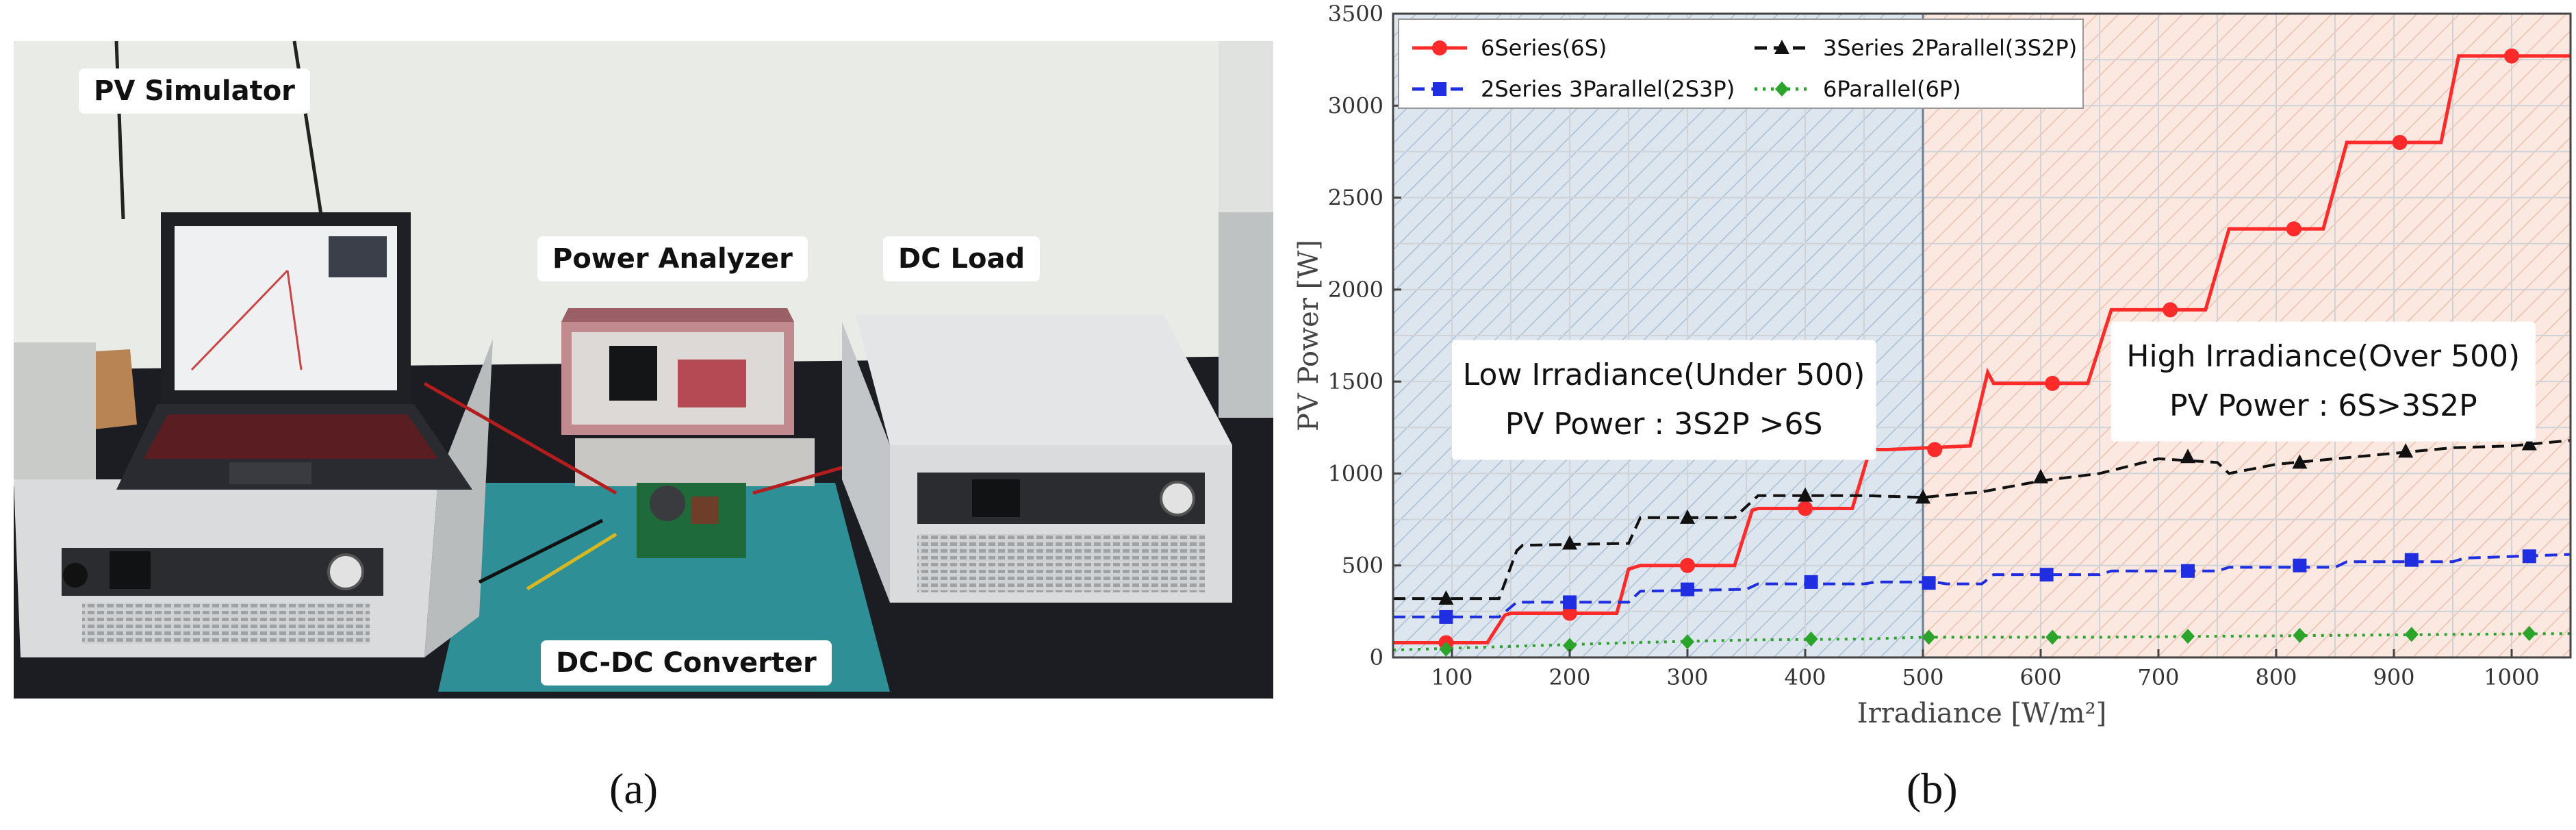 Image resolution: width=2576 pixels, height=830 pixels. I want to click on pv-simulator-side, so click(458, 498).